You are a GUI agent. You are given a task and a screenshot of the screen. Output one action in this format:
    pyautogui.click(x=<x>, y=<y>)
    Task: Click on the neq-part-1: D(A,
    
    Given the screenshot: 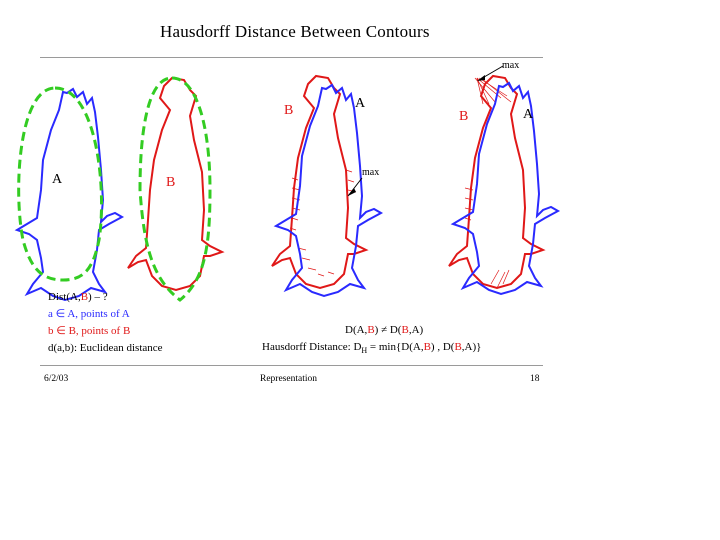 What is the action you would take?
    pyautogui.click(x=356, y=330)
    